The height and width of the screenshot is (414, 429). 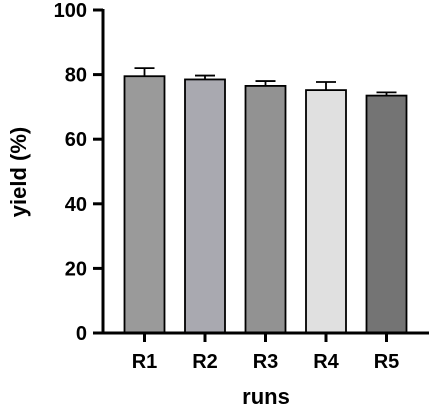 What do you see at coordinates (70, 11) in the screenshot?
I see `y-tick-label: 100` at bounding box center [70, 11].